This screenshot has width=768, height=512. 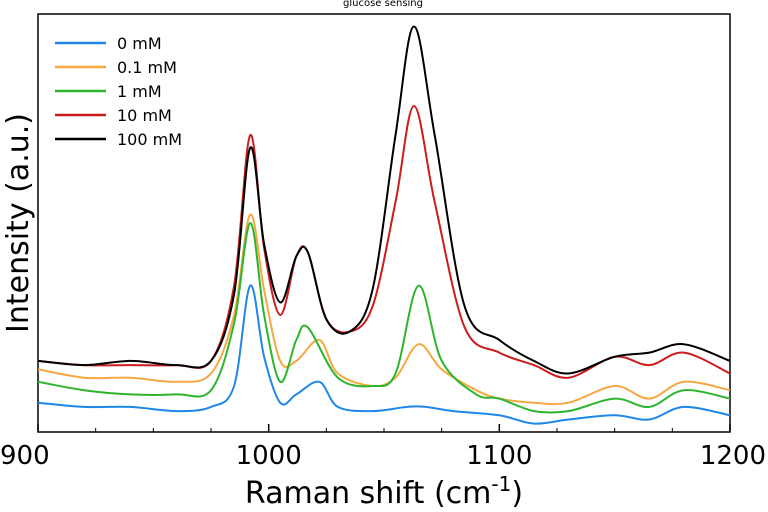 What do you see at coordinates (733, 456) in the screenshot?
I see `x-tick-label-3: 1200` at bounding box center [733, 456].